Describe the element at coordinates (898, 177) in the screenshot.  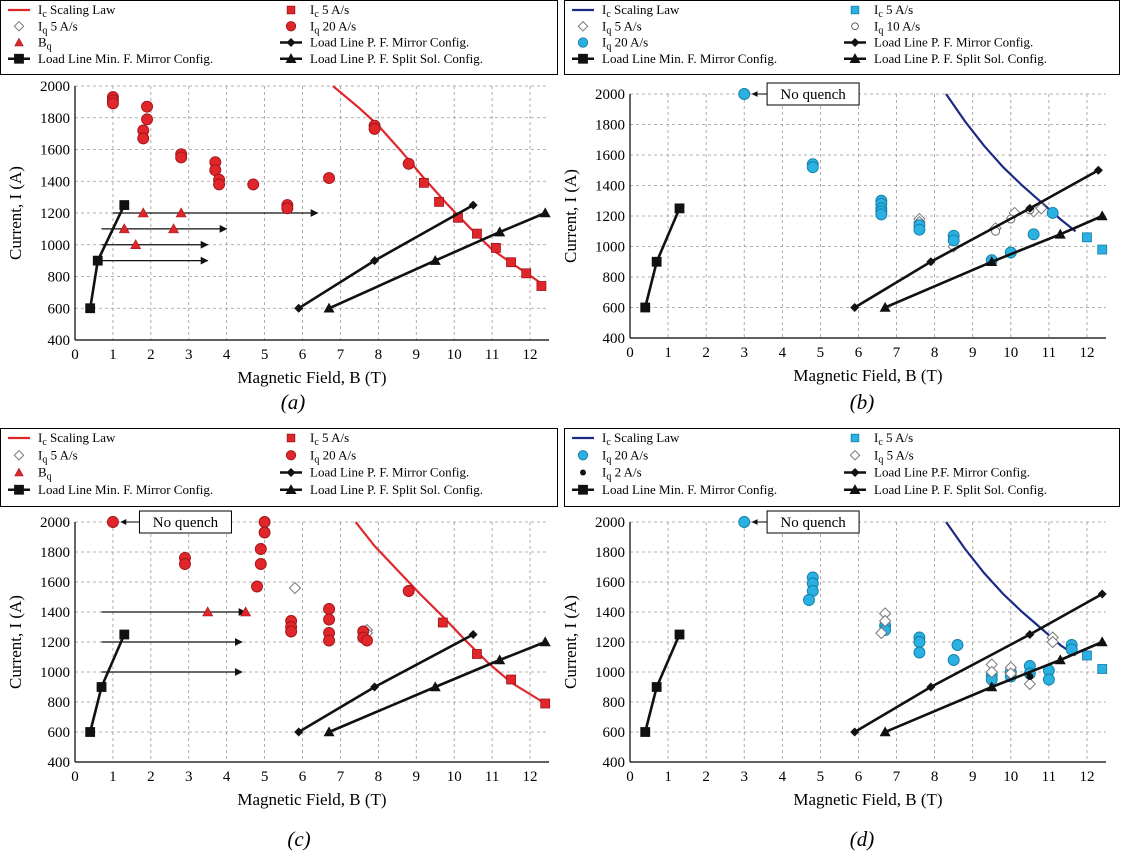
I see `series-iq-20-a-s` at that location.